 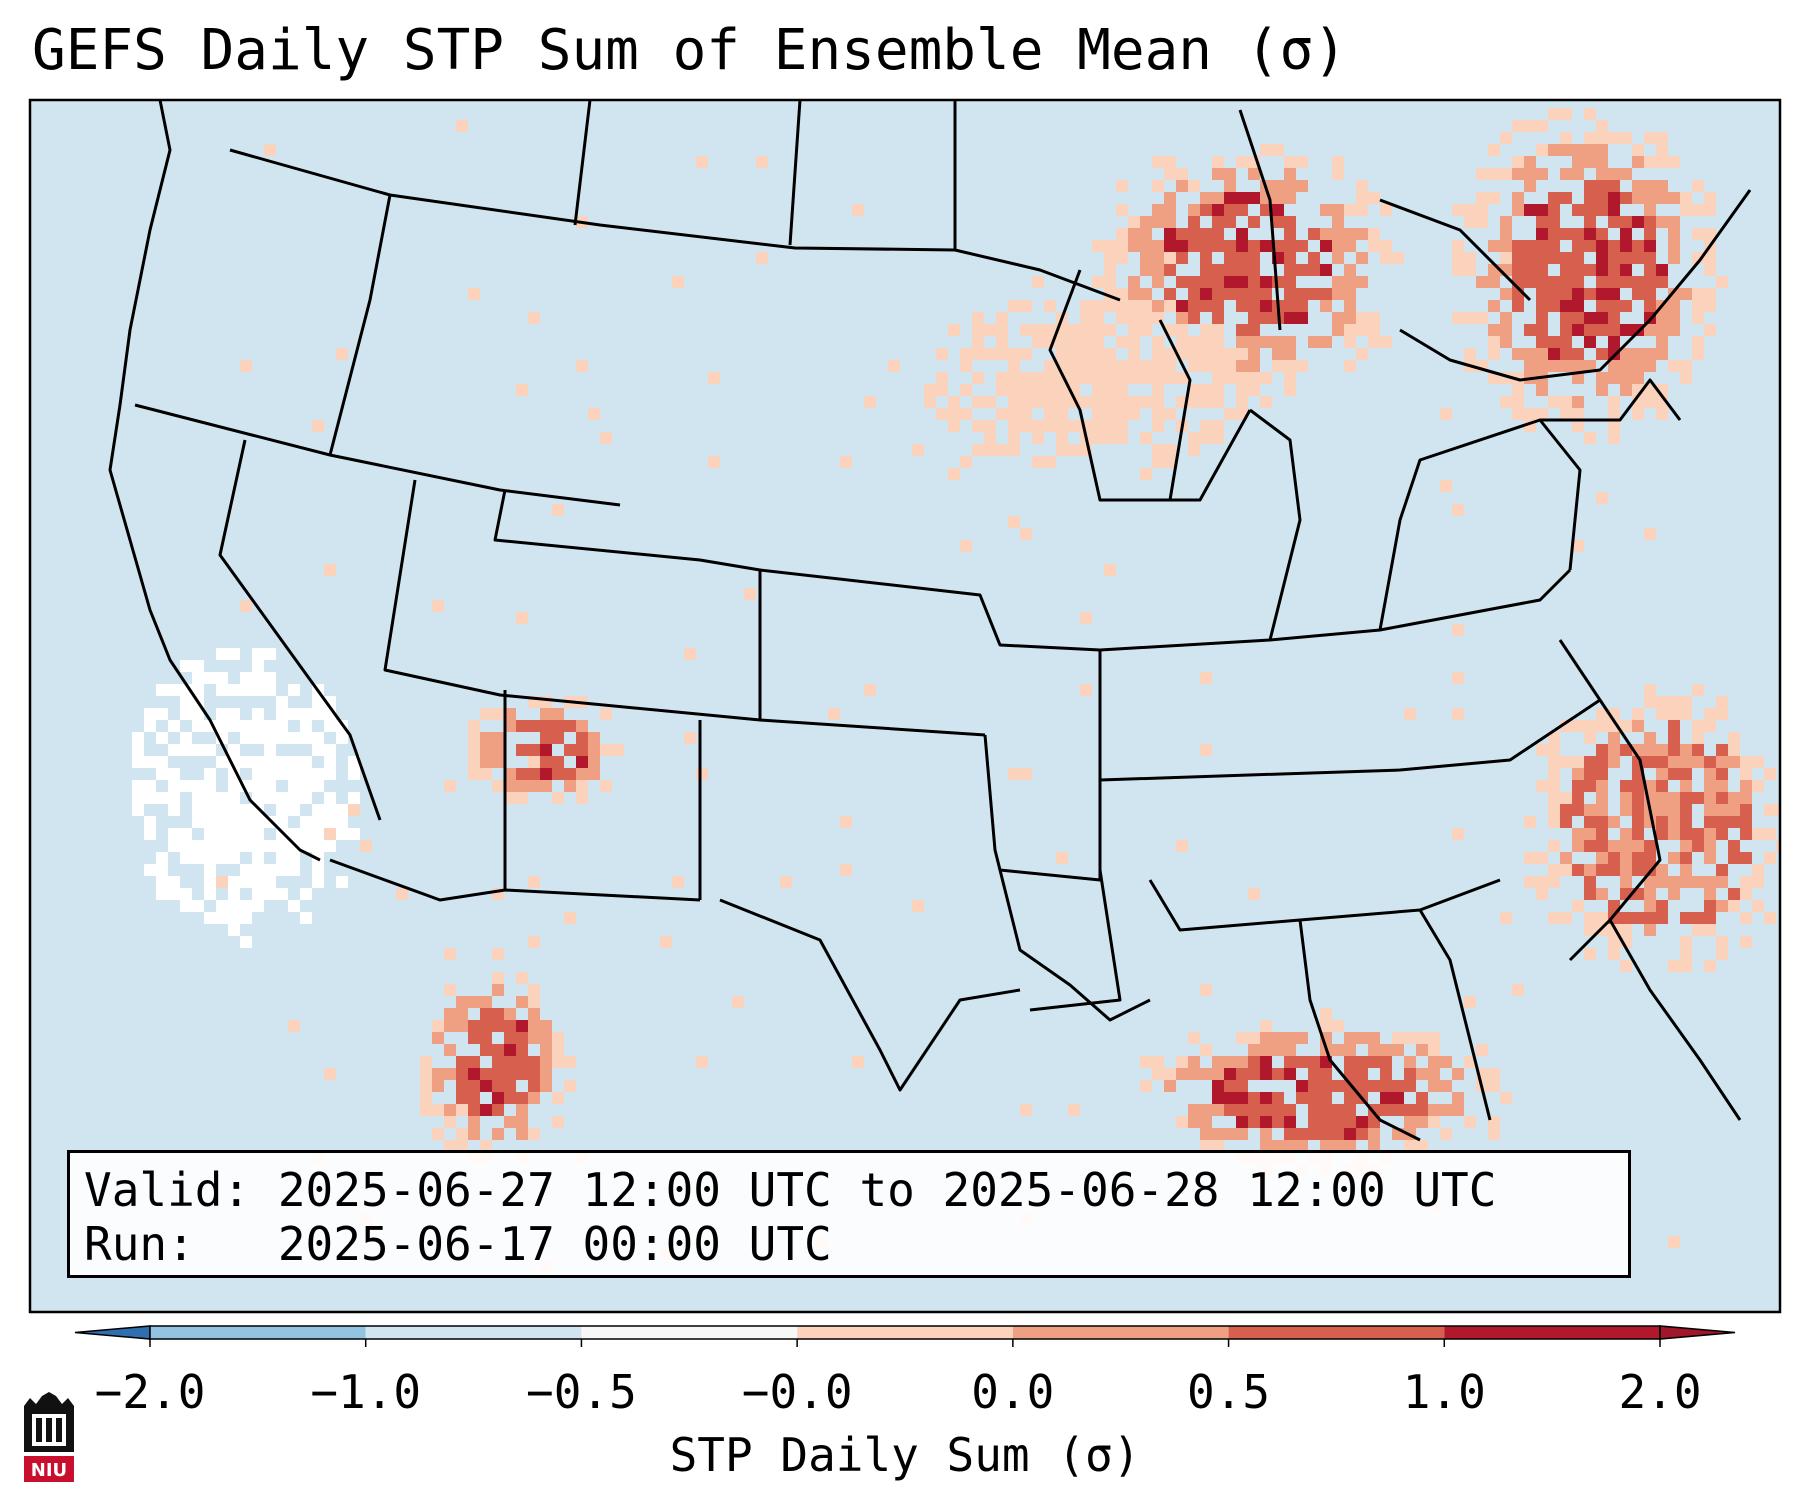 What do you see at coordinates (458, 1244) in the screenshot?
I see `run-time-label: Run: 2025-06-17 00:00 UTC` at bounding box center [458, 1244].